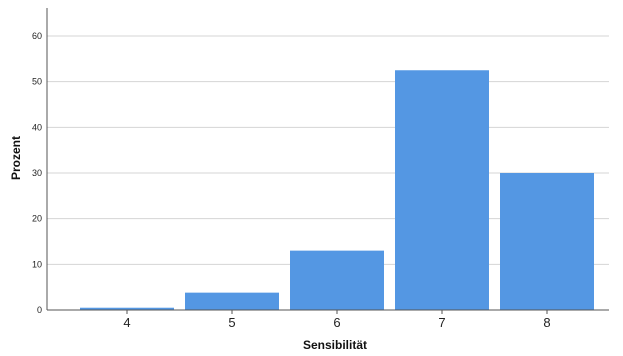 Image resolution: width=623 pixels, height=356 pixels. Describe the element at coordinates (37, 264) in the screenshot. I see `y-tick-label: 10` at that location.